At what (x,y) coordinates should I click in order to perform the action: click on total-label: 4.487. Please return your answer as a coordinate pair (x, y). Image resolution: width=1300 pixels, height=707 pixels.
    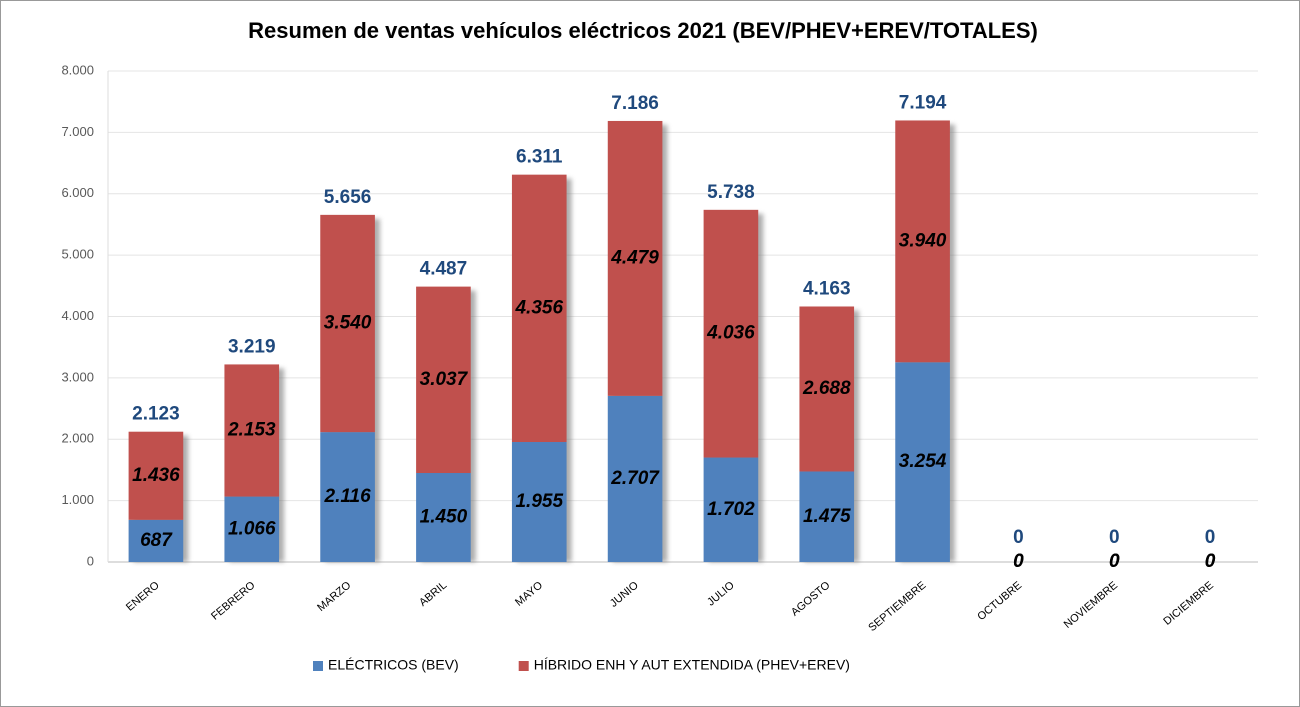
    Looking at the image, I should click on (444, 269).